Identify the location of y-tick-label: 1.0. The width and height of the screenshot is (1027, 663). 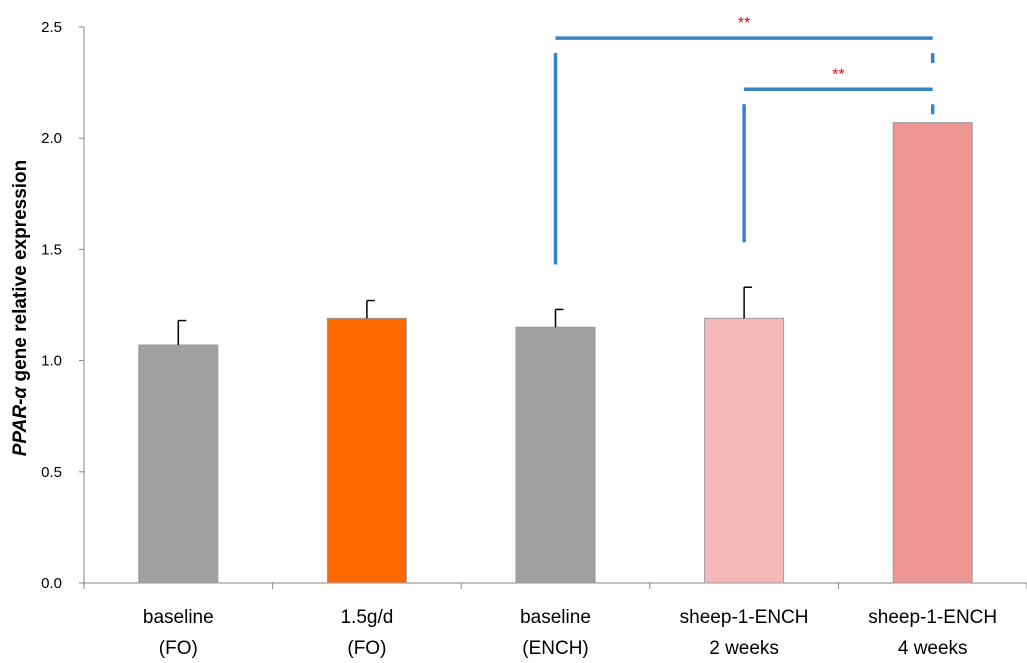
(51, 361).